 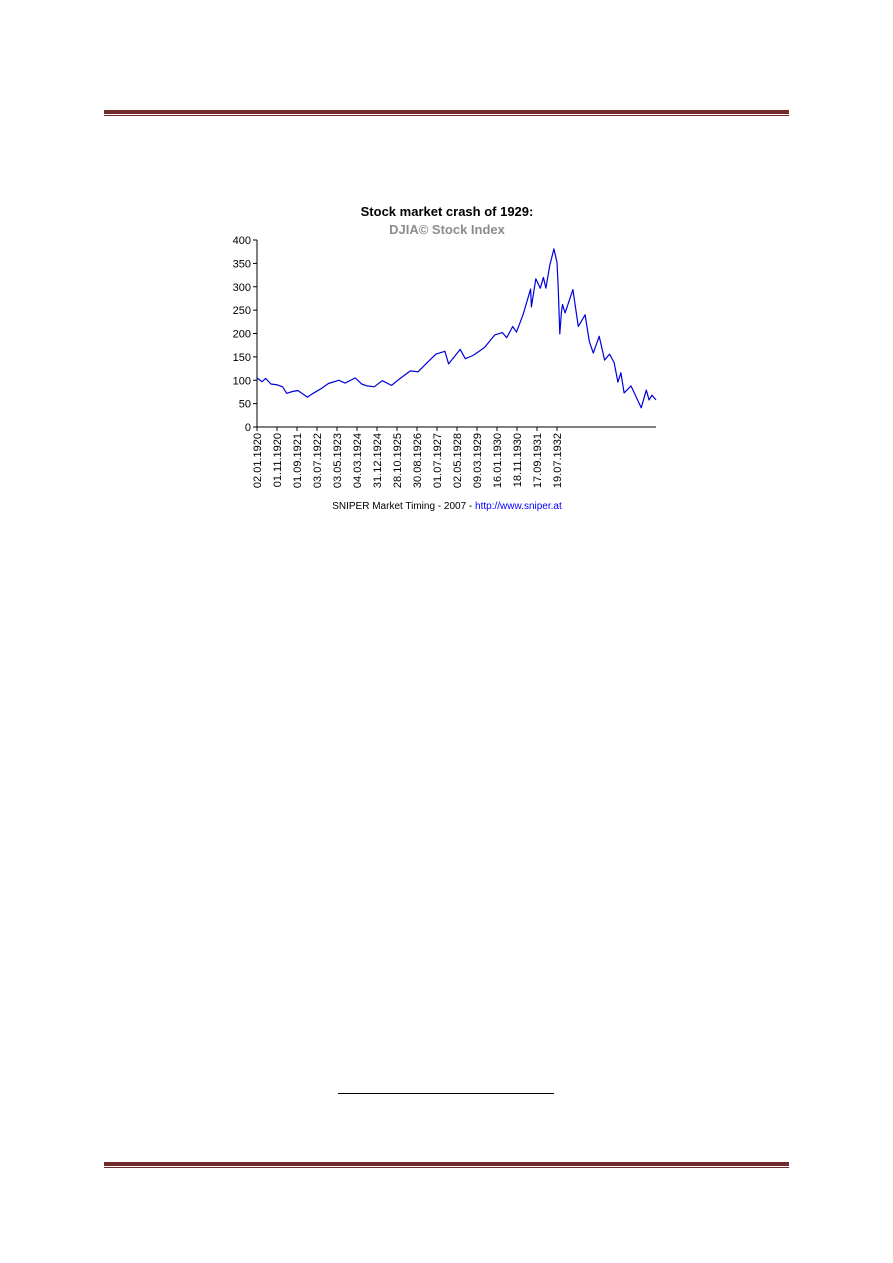 What do you see at coordinates (418, 460) in the screenshot?
I see `x-tick-label: 30.08.1926` at bounding box center [418, 460].